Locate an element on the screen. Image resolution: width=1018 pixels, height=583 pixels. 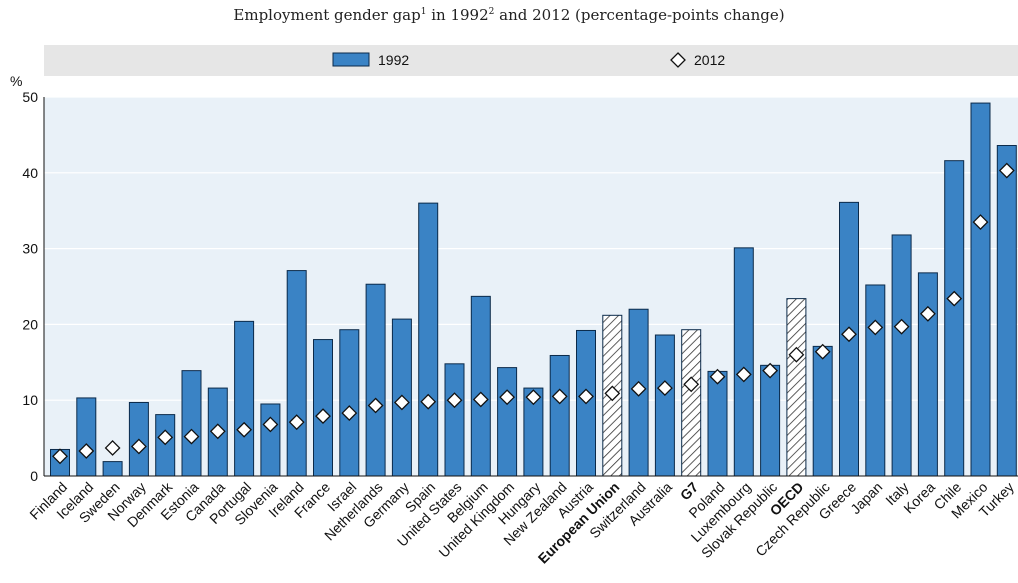
legend-label-2012: 2012 is located at coordinates (709, 60).